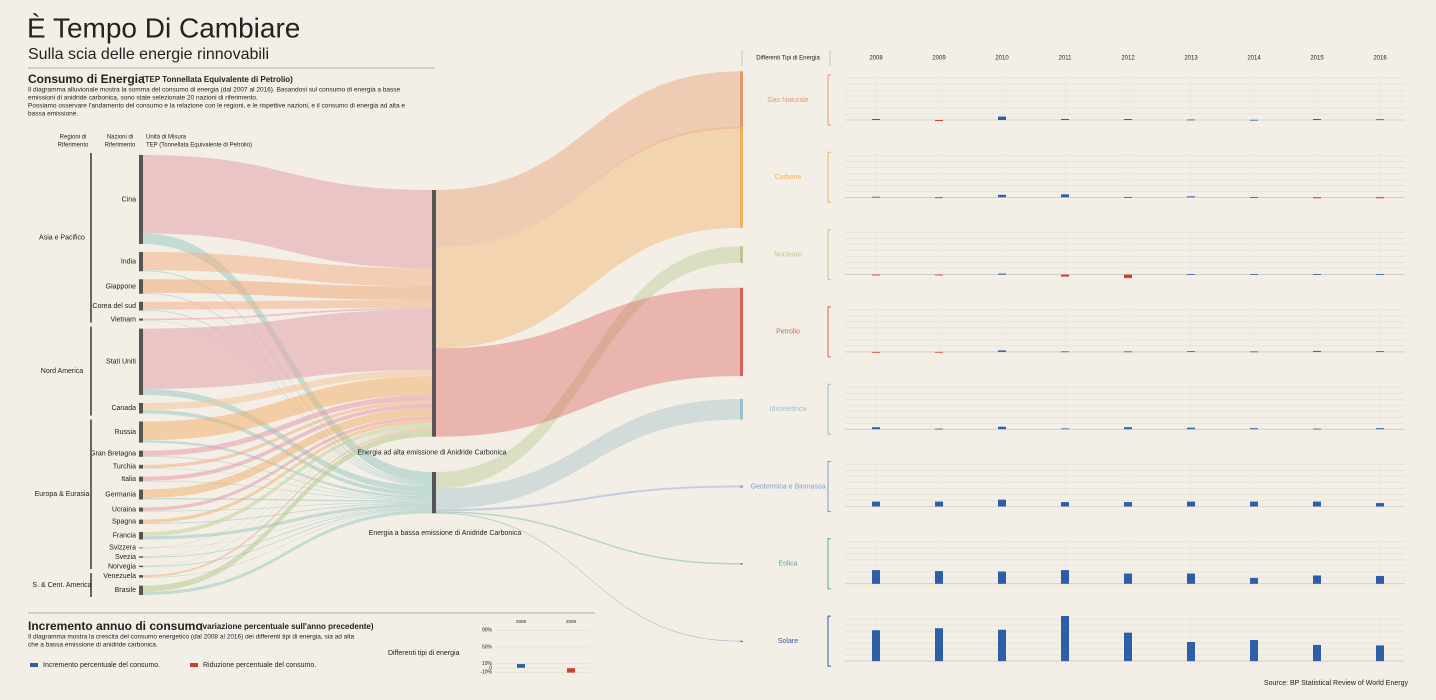  What do you see at coordinates (1191, 59) in the screenshot?
I see `year-label: 2013` at bounding box center [1191, 59].